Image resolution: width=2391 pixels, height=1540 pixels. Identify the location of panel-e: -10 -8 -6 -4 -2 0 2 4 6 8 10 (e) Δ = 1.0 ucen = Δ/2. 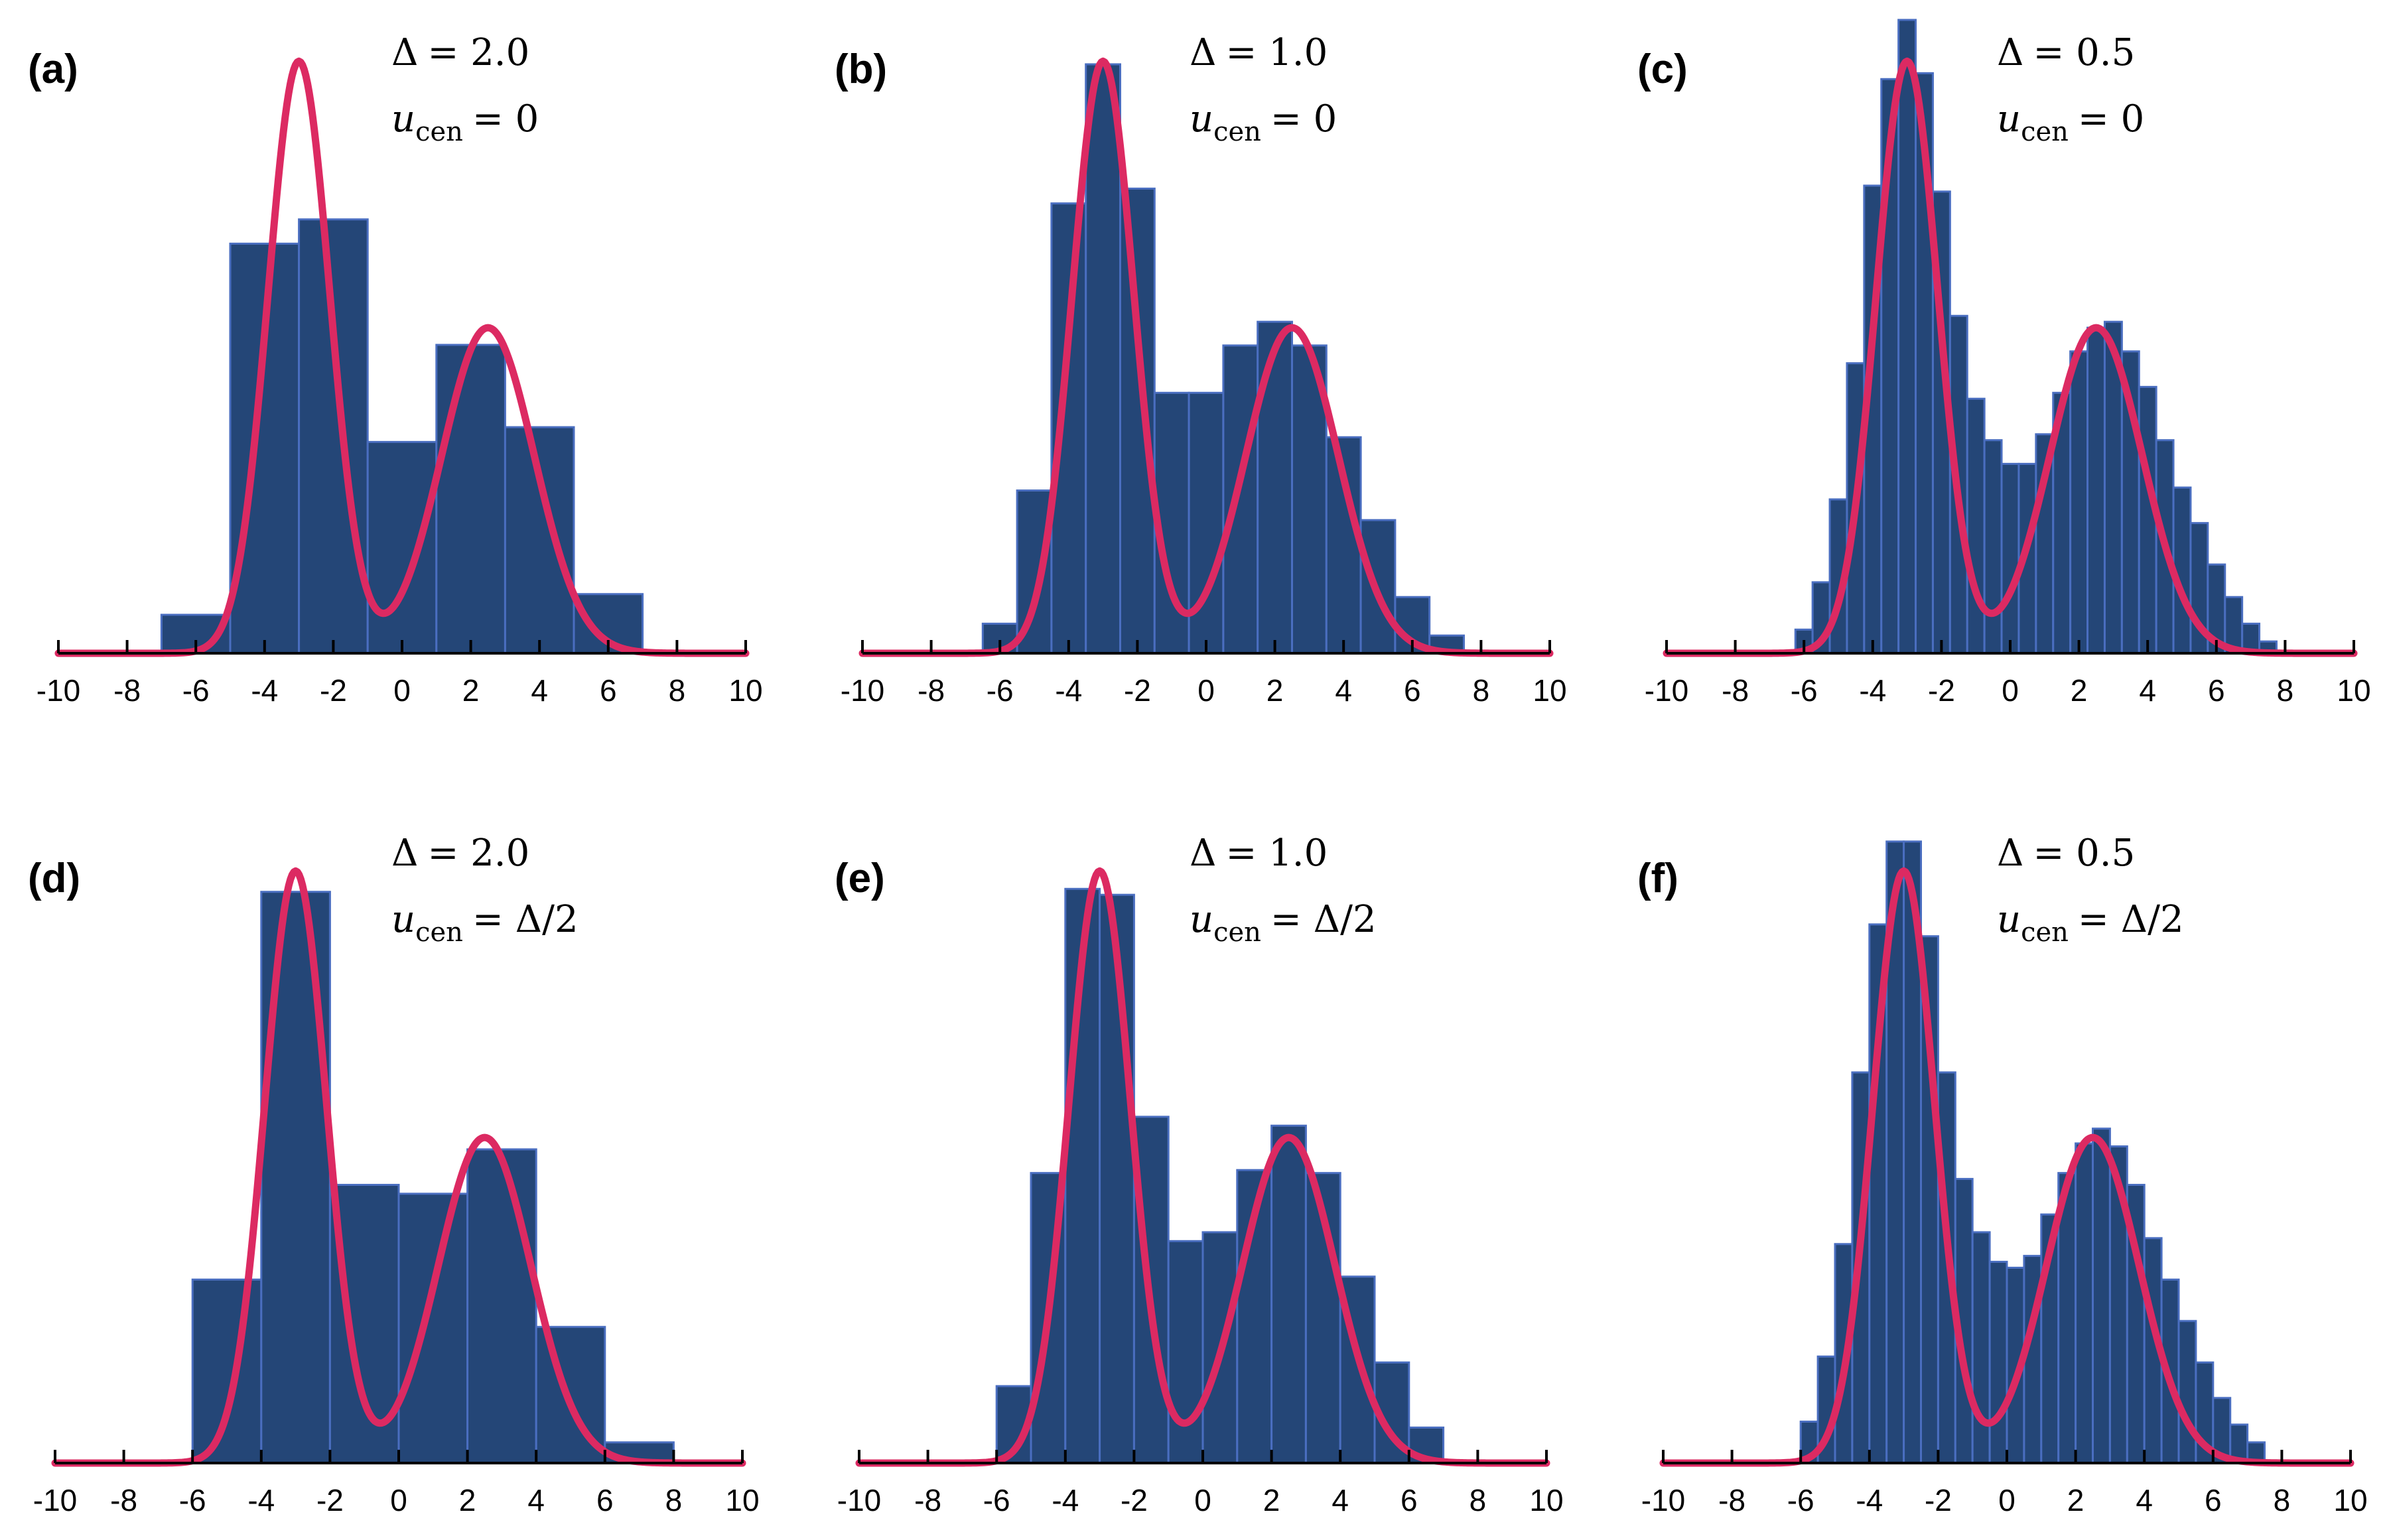
(1199, 1174).